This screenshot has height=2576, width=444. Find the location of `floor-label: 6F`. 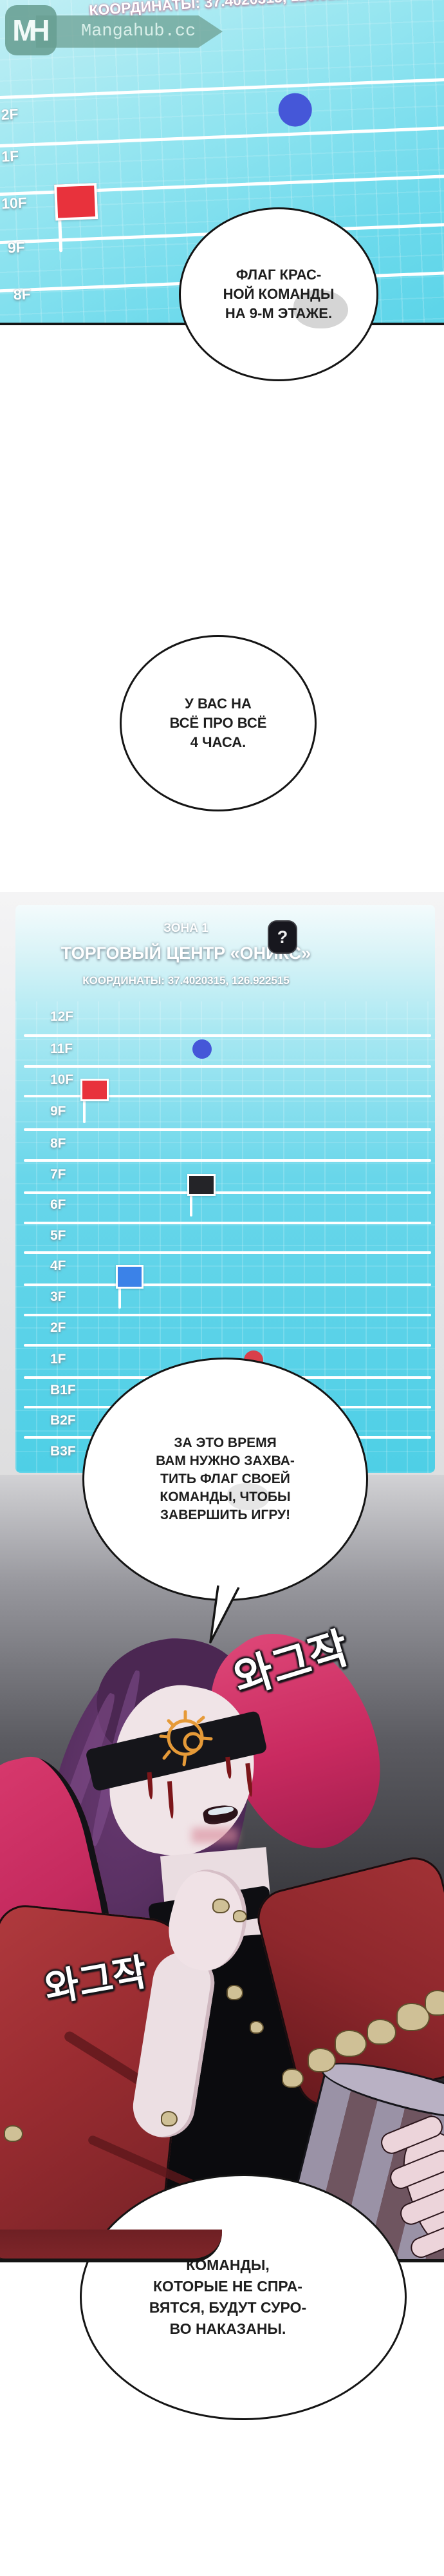

floor-label: 6F is located at coordinates (58, 1204).